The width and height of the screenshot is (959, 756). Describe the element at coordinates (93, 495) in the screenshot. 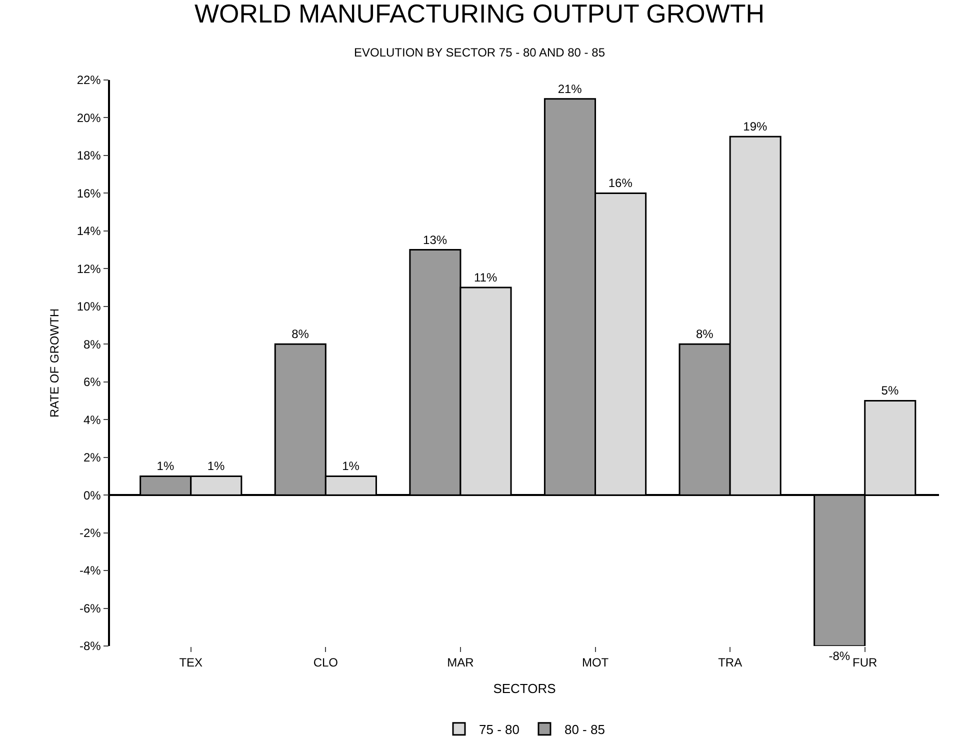

I see `y-tick-label: 0%` at that location.